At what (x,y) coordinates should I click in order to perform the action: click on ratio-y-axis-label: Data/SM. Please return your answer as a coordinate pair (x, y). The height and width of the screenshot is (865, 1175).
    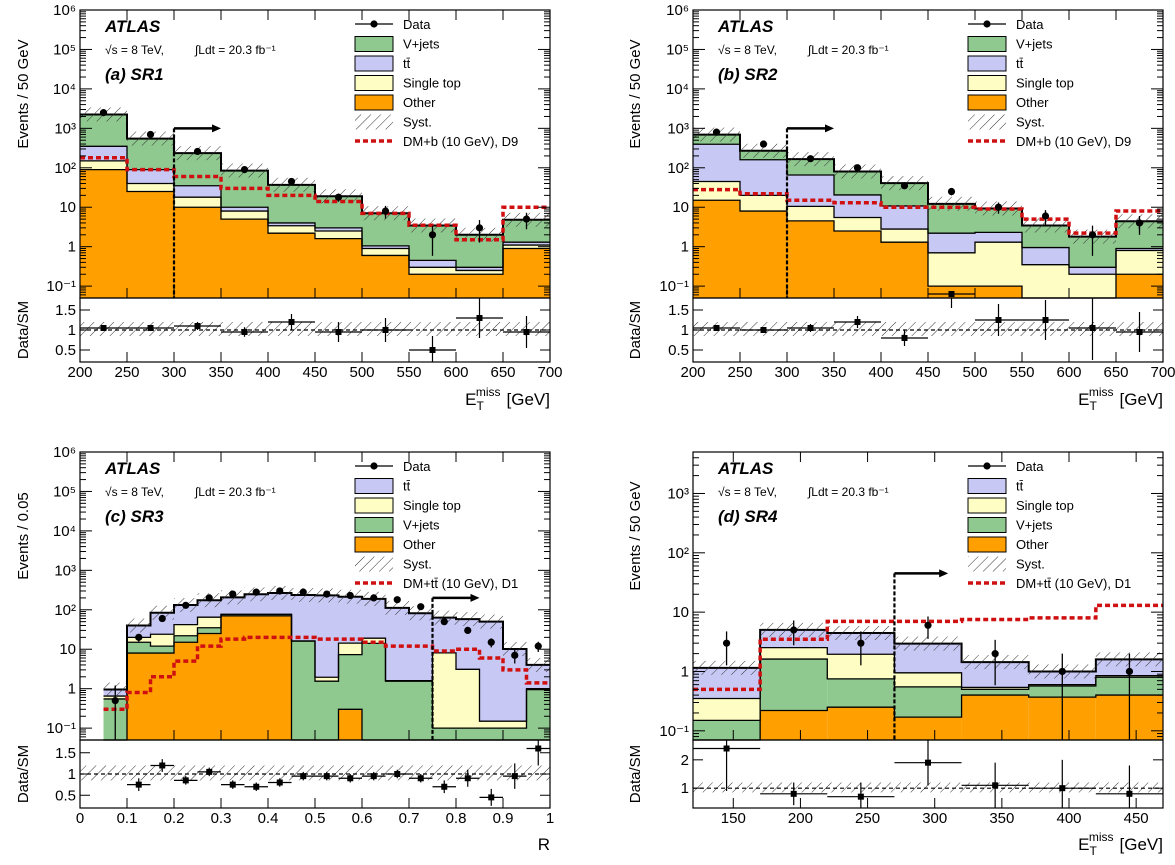
    Looking at the image, I should click on (635, 330).